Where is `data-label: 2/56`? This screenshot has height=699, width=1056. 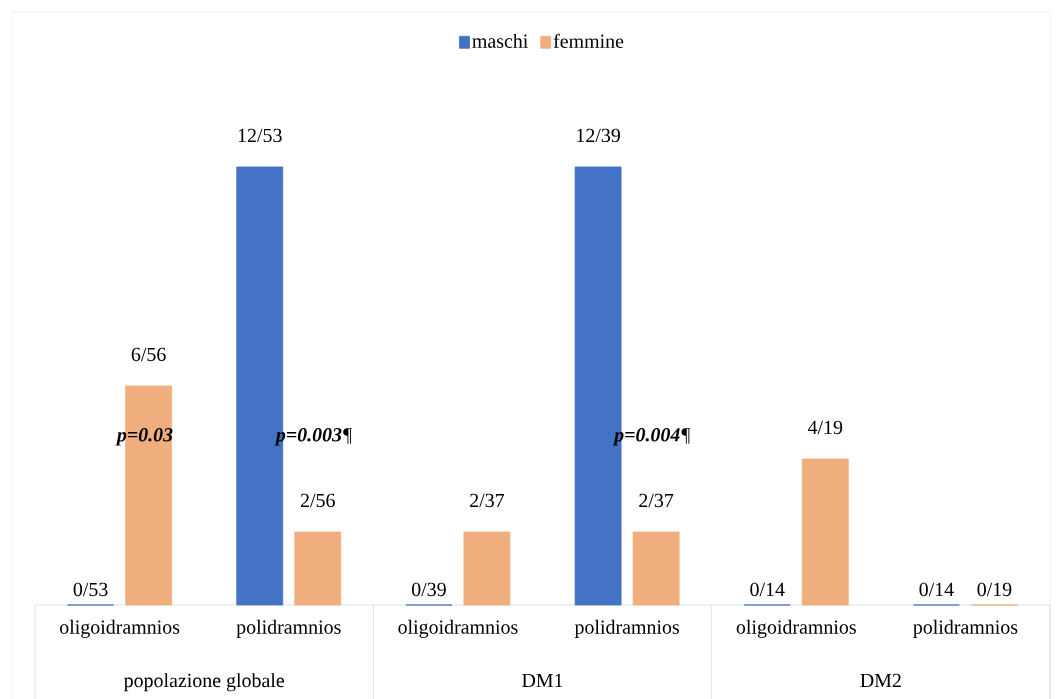 data-label: 2/56 is located at coordinates (317, 500).